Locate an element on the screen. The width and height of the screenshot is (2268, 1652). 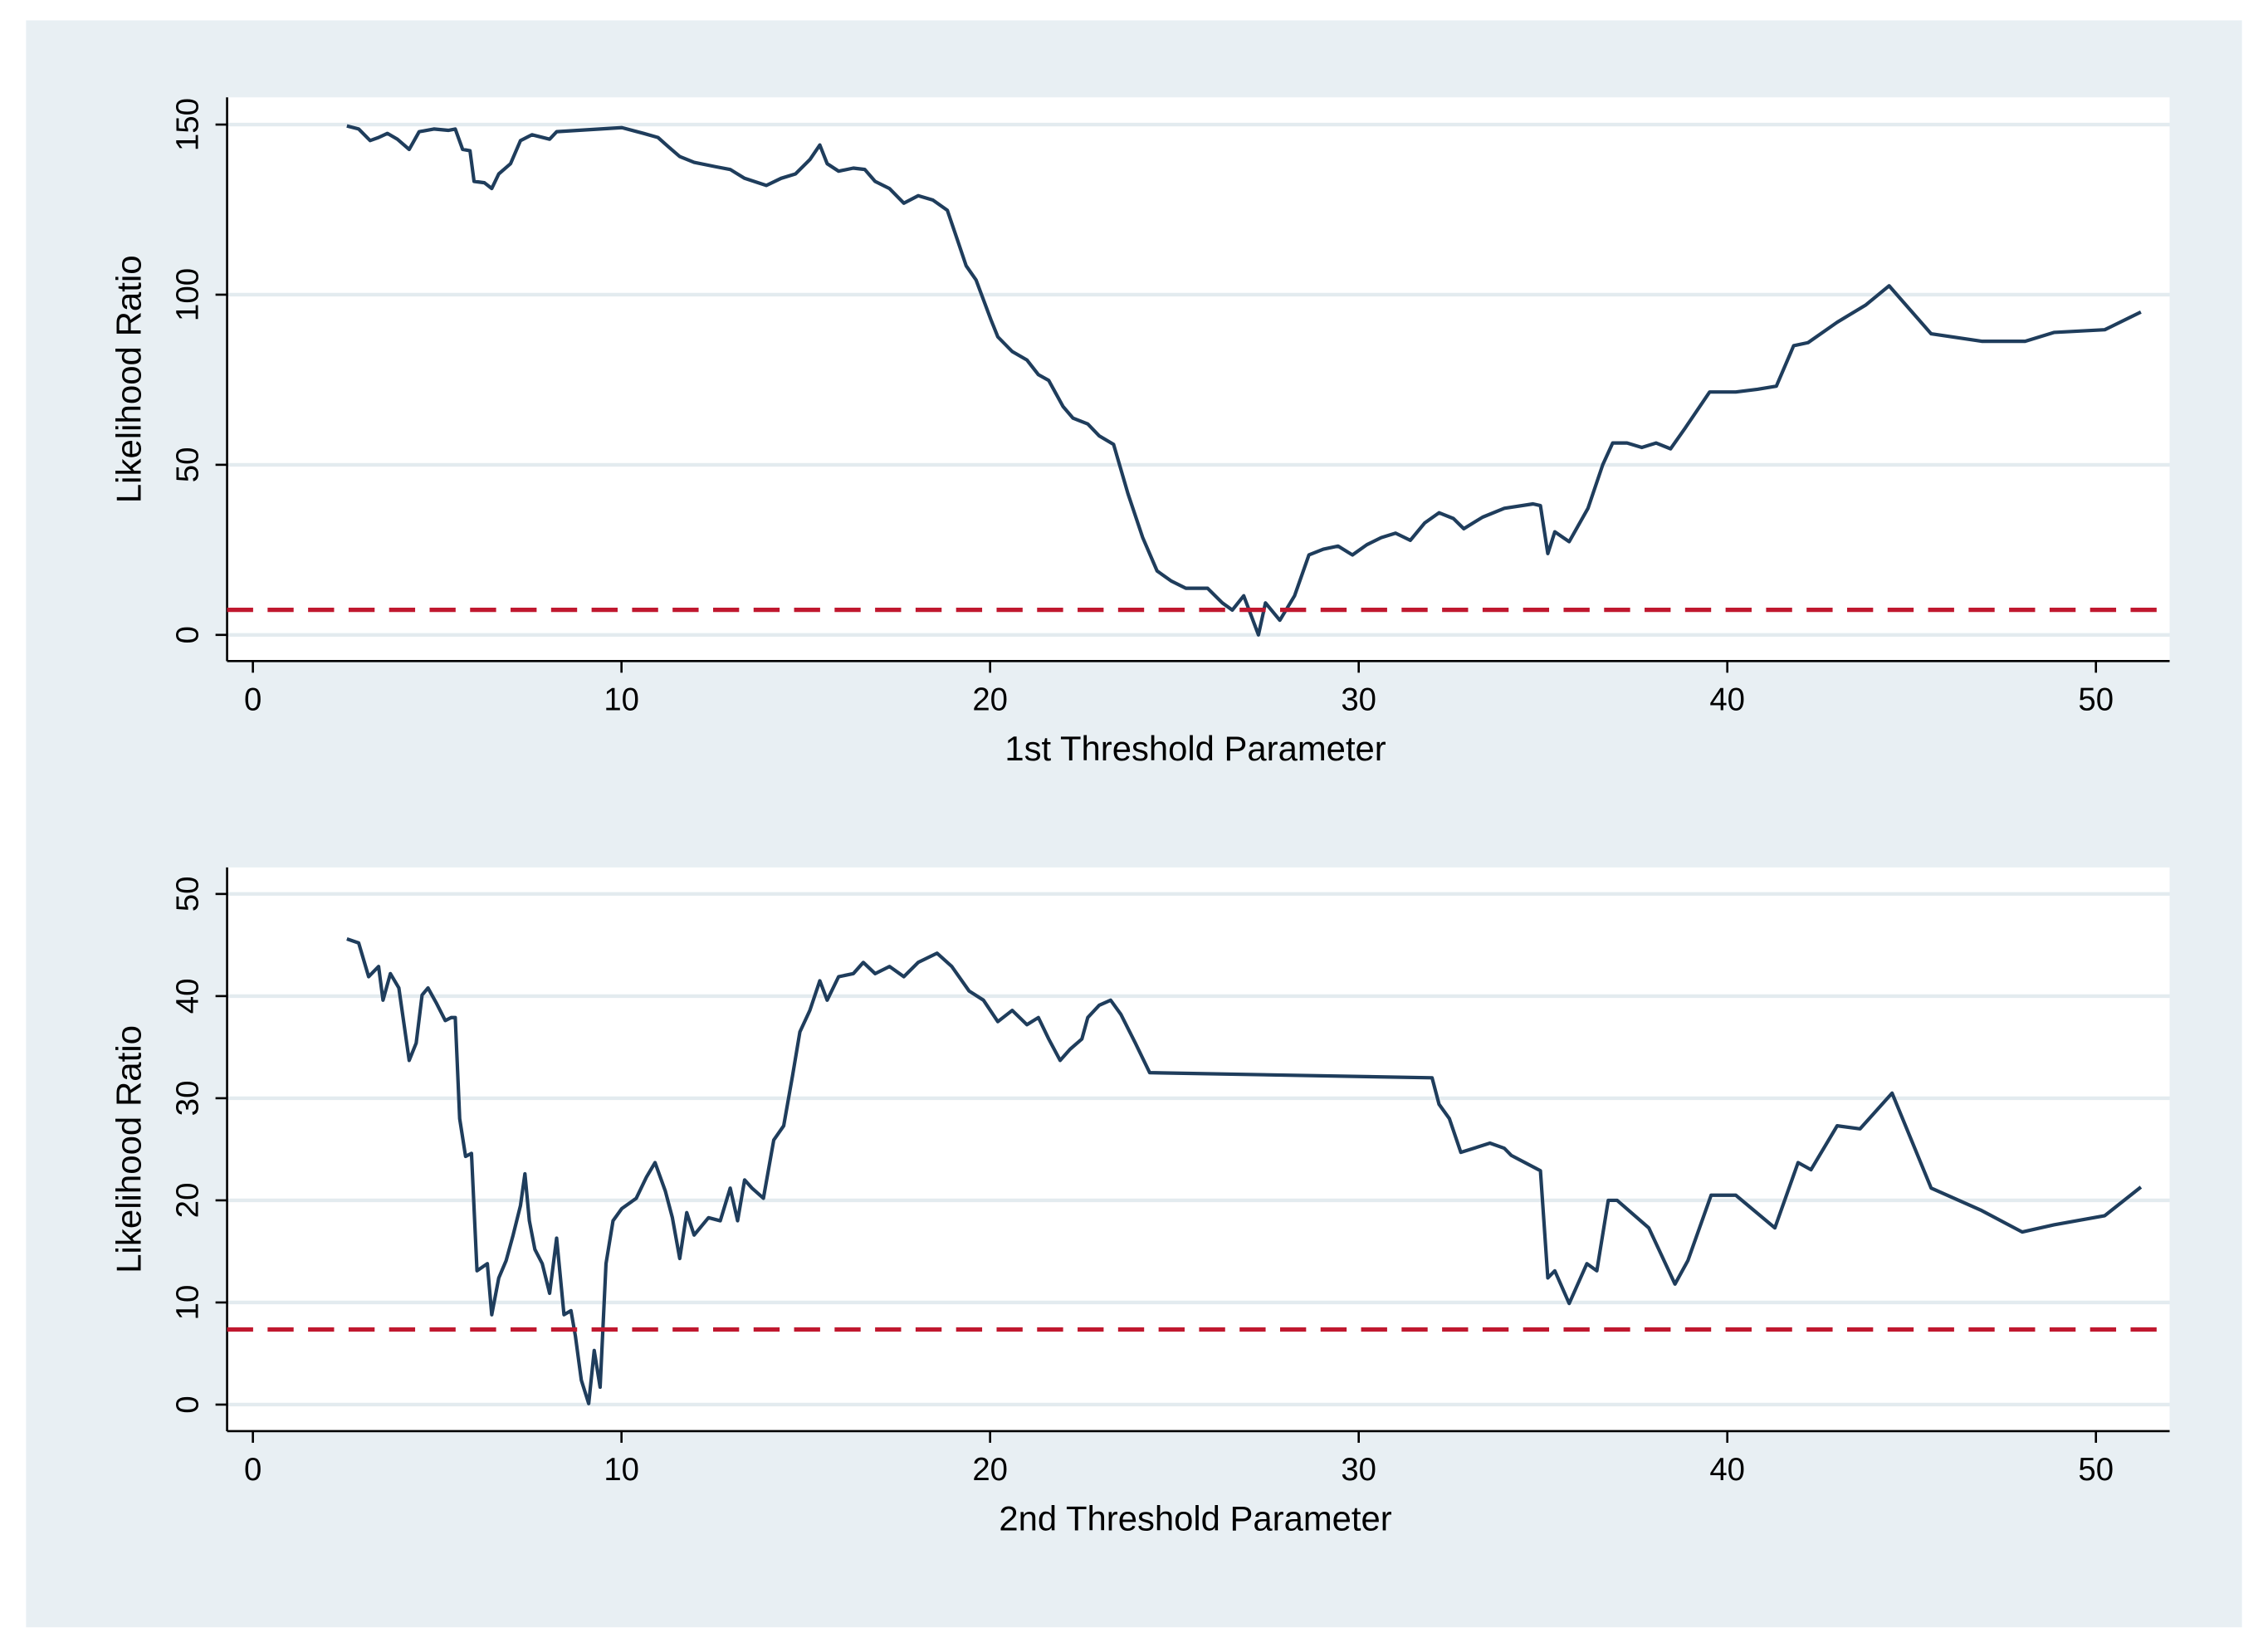
y-tick-label: 40 is located at coordinates (187, 996).